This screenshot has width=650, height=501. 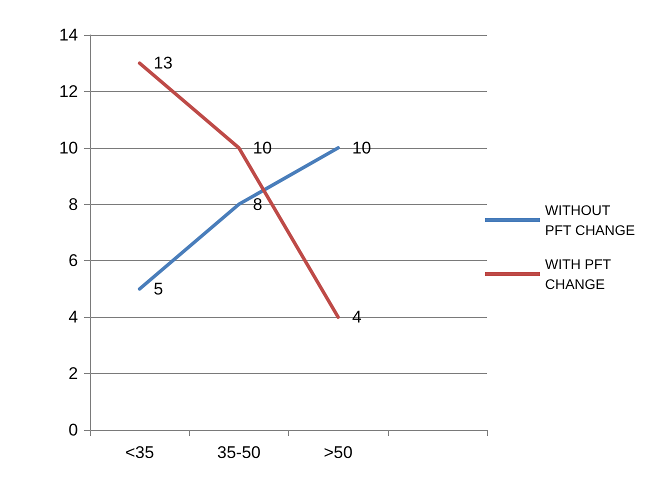 What do you see at coordinates (159, 288) in the screenshot?
I see `data-label: 5` at bounding box center [159, 288].